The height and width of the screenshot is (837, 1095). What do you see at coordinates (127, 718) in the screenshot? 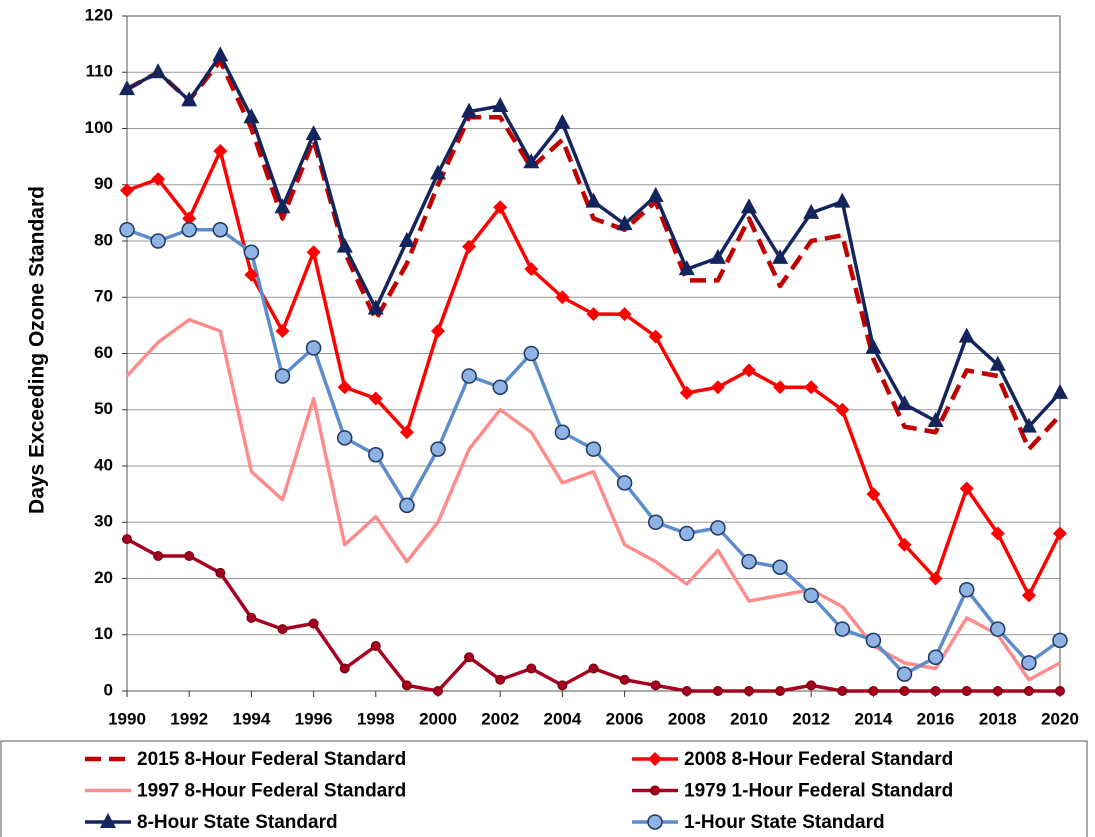
I see `x-tick-label: 1990` at bounding box center [127, 718].